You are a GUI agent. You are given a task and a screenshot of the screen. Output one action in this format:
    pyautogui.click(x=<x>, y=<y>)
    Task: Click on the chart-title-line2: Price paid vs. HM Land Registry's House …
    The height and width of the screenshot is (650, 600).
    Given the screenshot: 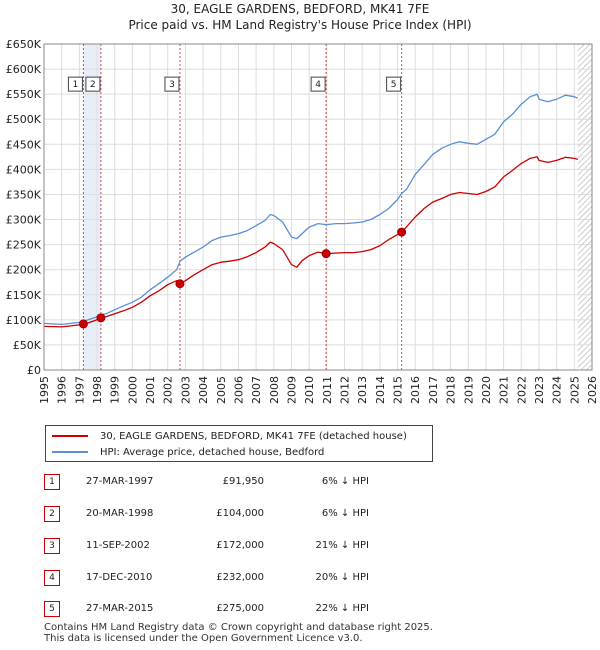 What is the action you would take?
    pyautogui.click(x=300, y=25)
    